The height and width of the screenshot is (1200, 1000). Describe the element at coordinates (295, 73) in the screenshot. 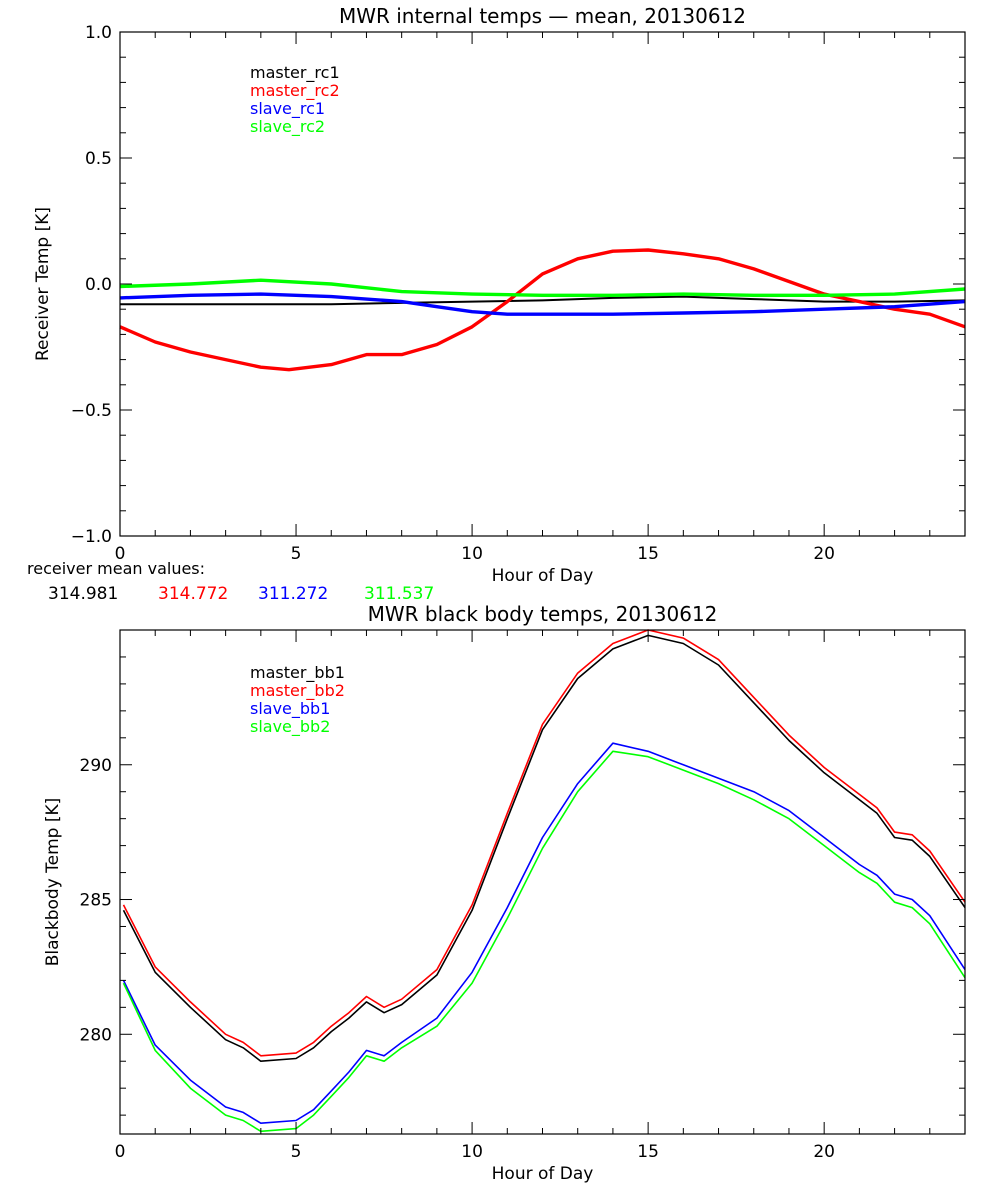

I see `legend-entry-master_rc1: master_rc1` at that location.